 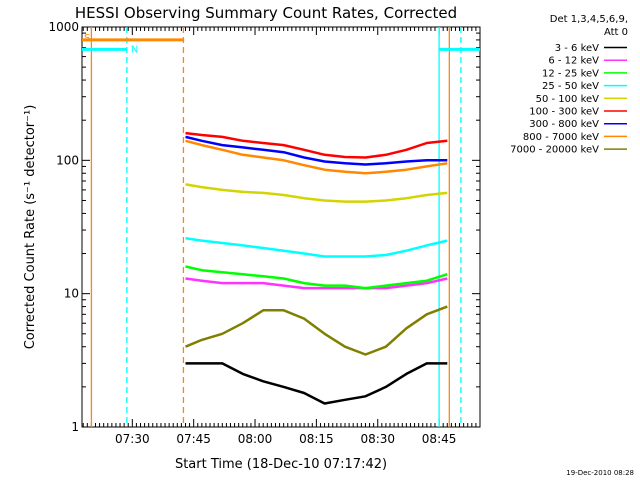 I want to click on legend-label: 800 - 7000 keV, so click(x=561, y=137).